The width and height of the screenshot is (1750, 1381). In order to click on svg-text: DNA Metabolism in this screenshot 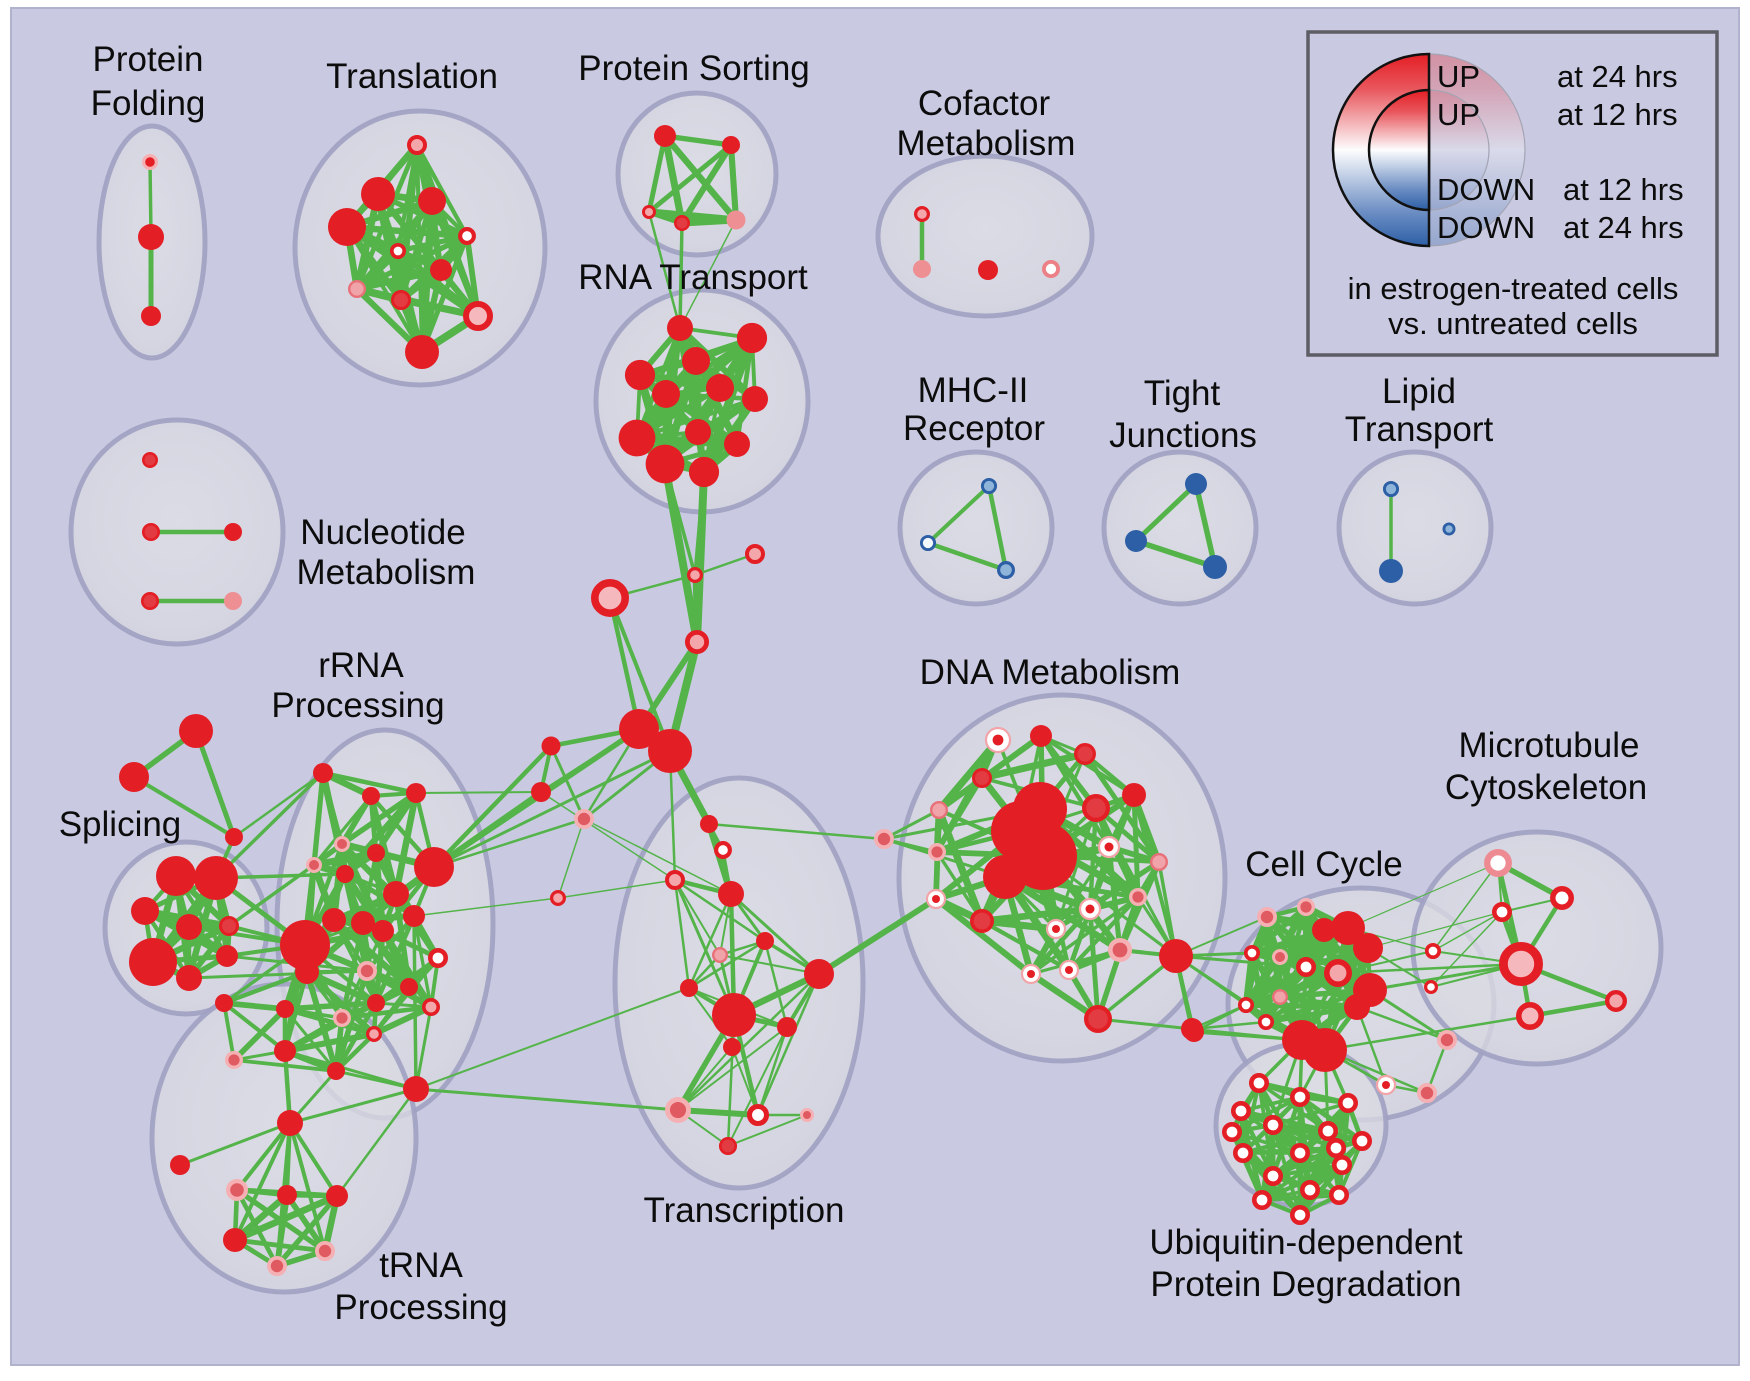, I will do `click(1050, 672)`.